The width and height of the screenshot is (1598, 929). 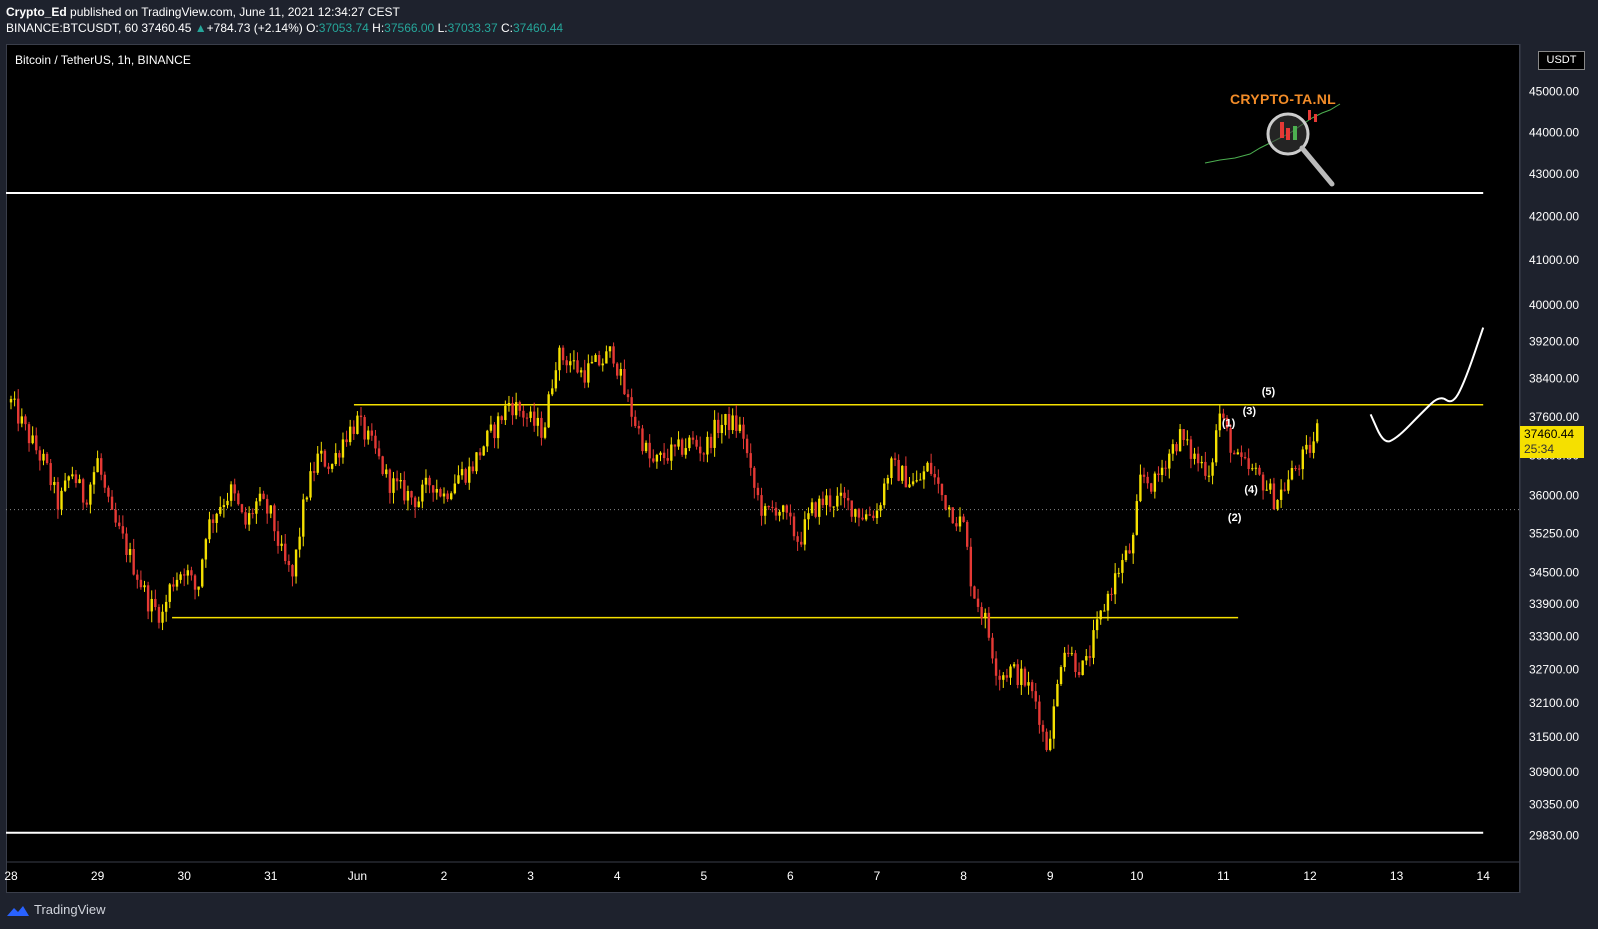 I want to click on price-tick-label: 32100.00, so click(x=1554, y=703).